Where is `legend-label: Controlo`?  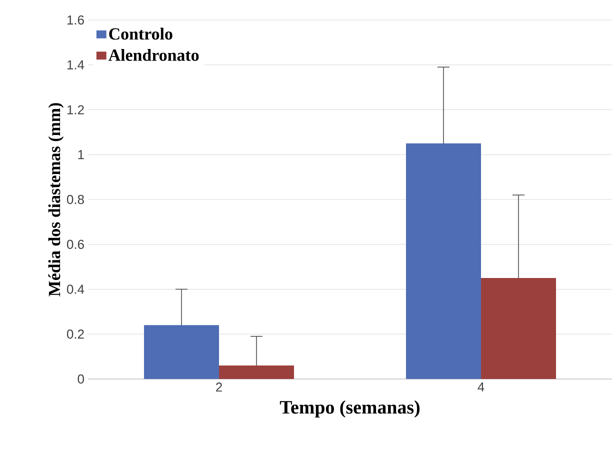
legend-label: Controlo is located at coordinates (140, 34).